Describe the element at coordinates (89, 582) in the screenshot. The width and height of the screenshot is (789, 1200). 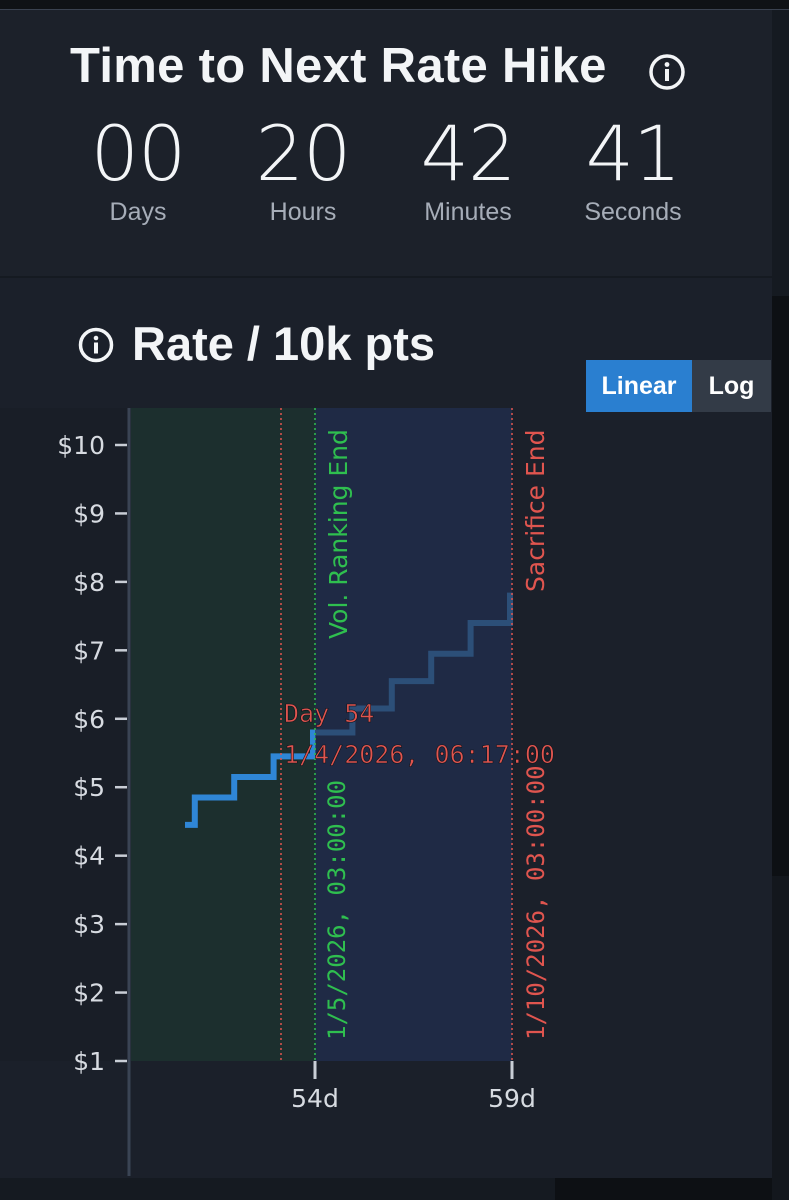
I see `y-tick-label: $8` at that location.